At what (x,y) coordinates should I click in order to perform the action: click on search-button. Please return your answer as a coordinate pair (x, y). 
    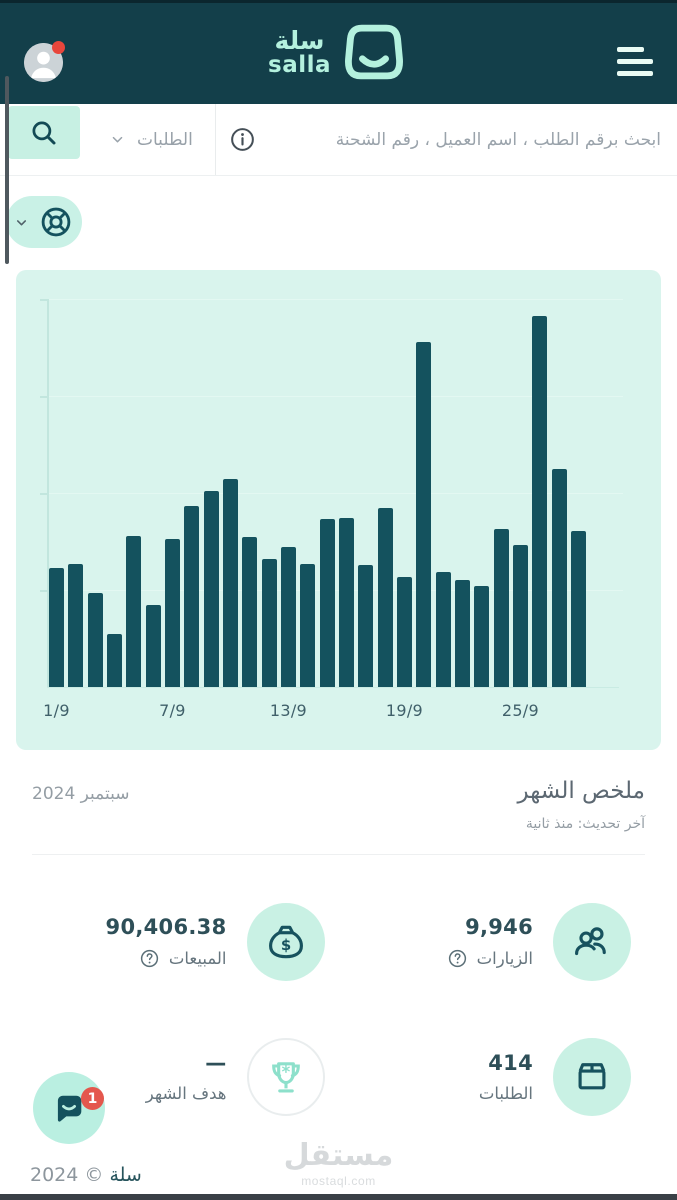
    Looking at the image, I should click on (44, 132).